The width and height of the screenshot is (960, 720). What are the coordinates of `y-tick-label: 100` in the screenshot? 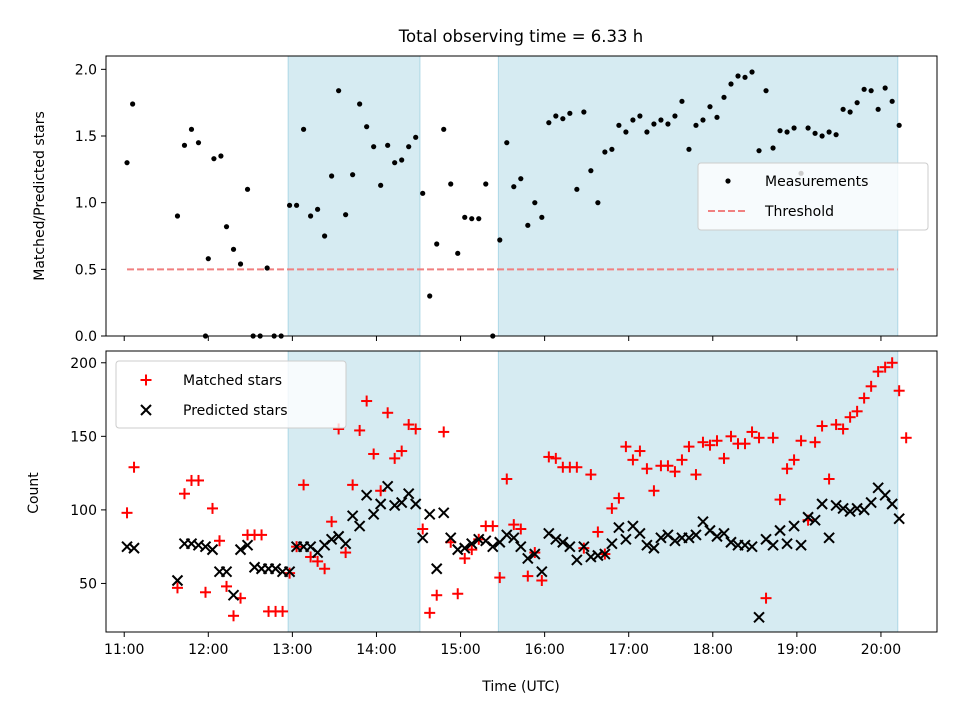 It's located at (83, 511).